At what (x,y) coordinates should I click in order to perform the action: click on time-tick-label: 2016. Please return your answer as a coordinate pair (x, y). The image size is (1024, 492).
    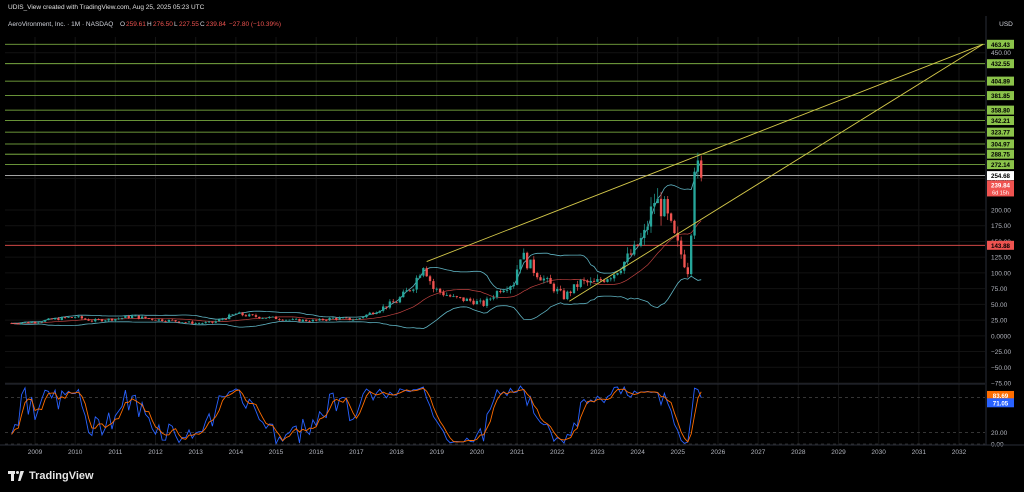
    Looking at the image, I should click on (316, 452).